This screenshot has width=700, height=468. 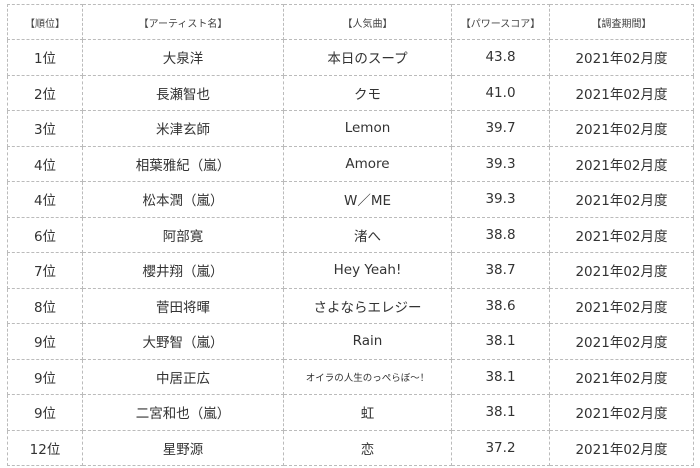 I want to click on cell-score: 43.8, so click(x=500, y=57).